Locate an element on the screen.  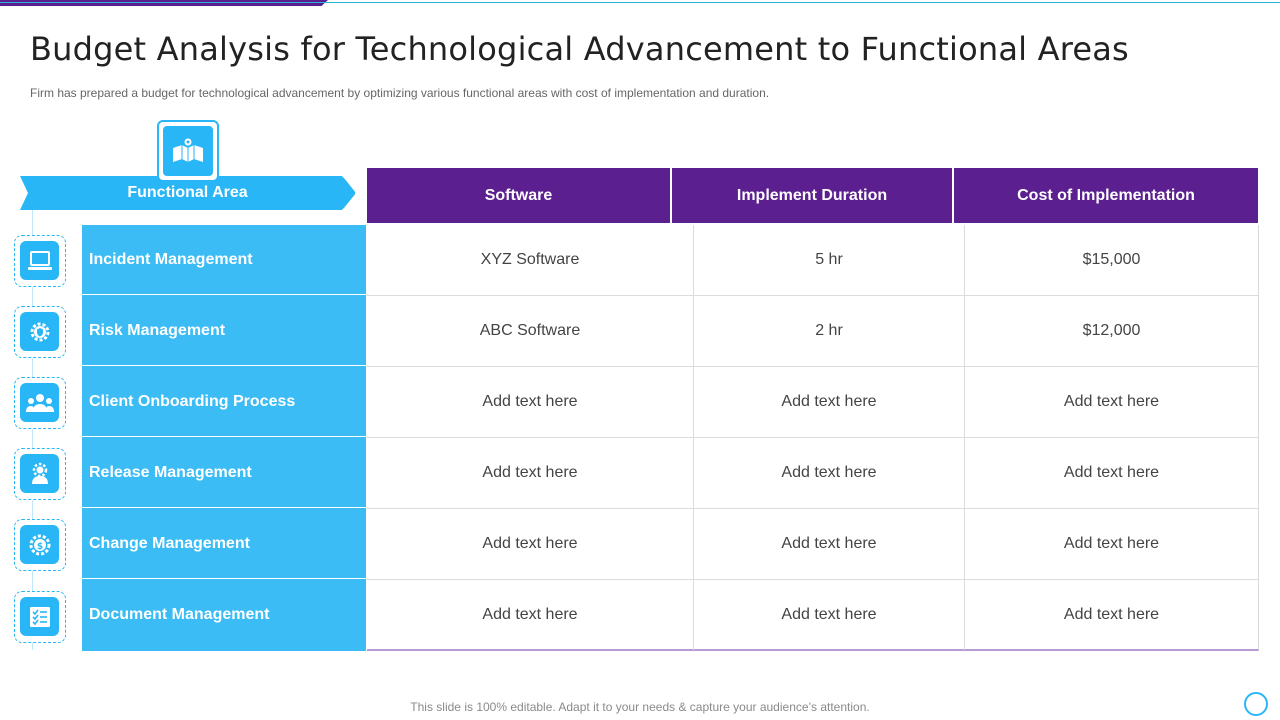
cell-cost: $15,000 is located at coordinates (1111, 259).